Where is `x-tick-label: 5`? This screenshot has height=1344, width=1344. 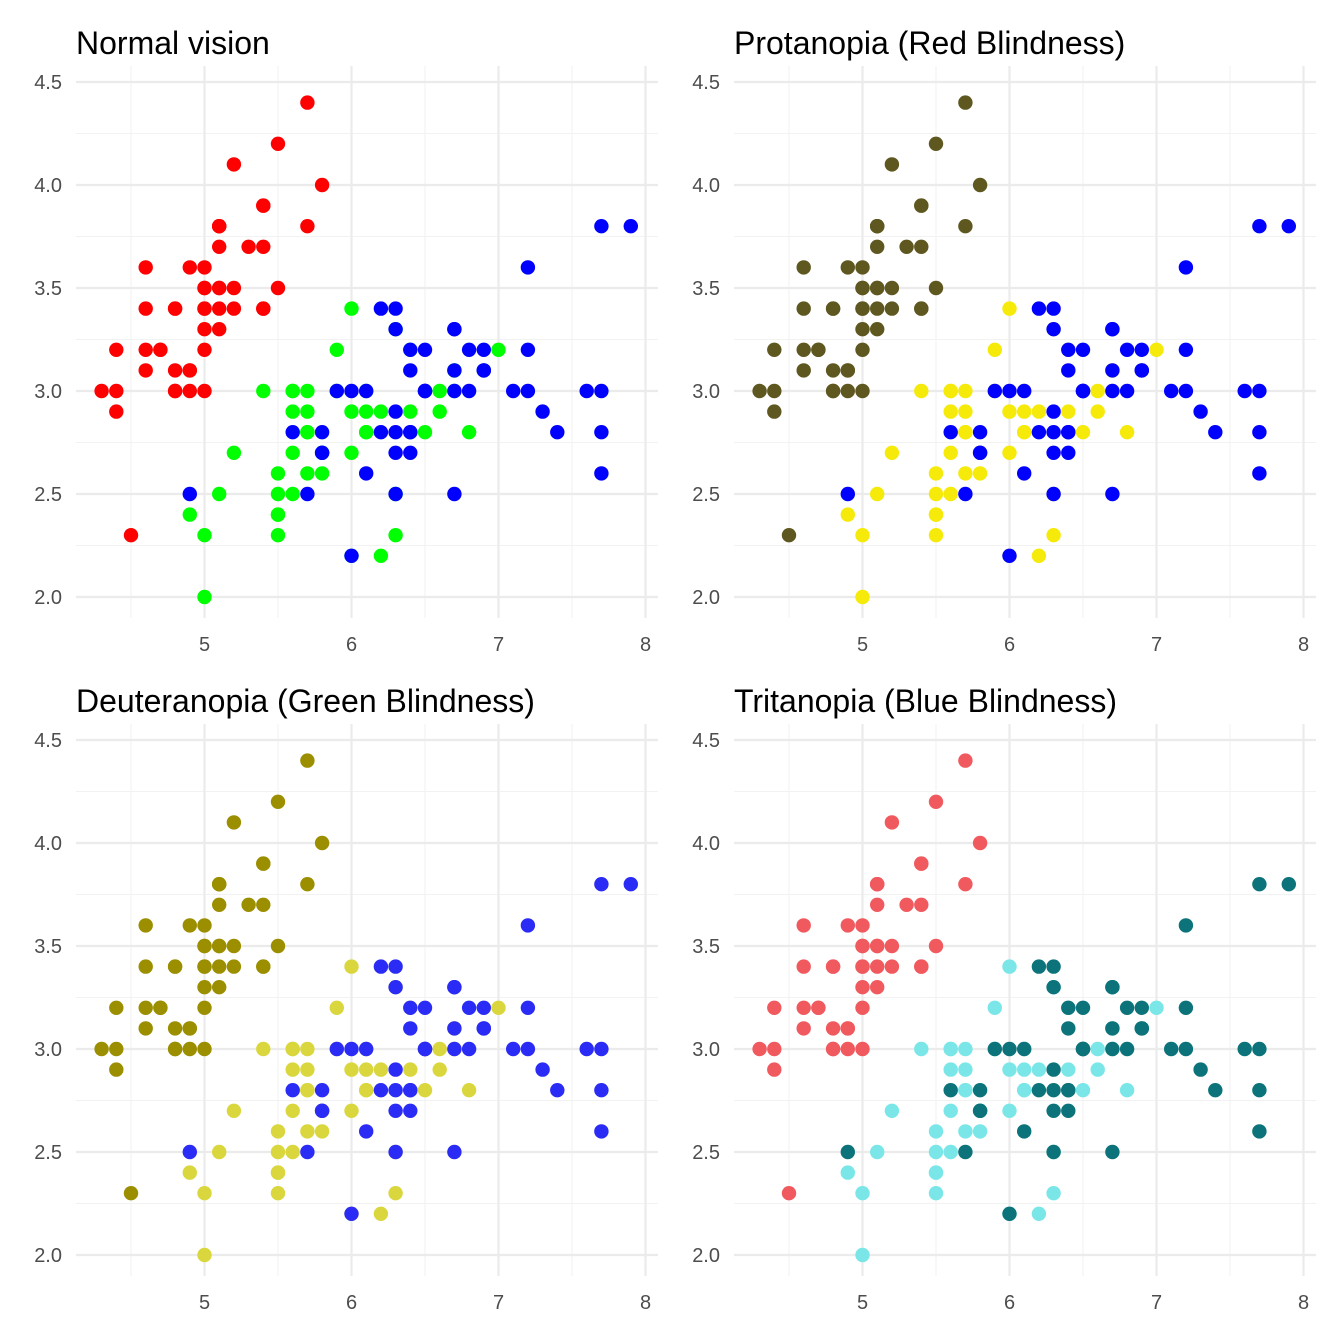
x-tick-label: 5 is located at coordinates (204, 645).